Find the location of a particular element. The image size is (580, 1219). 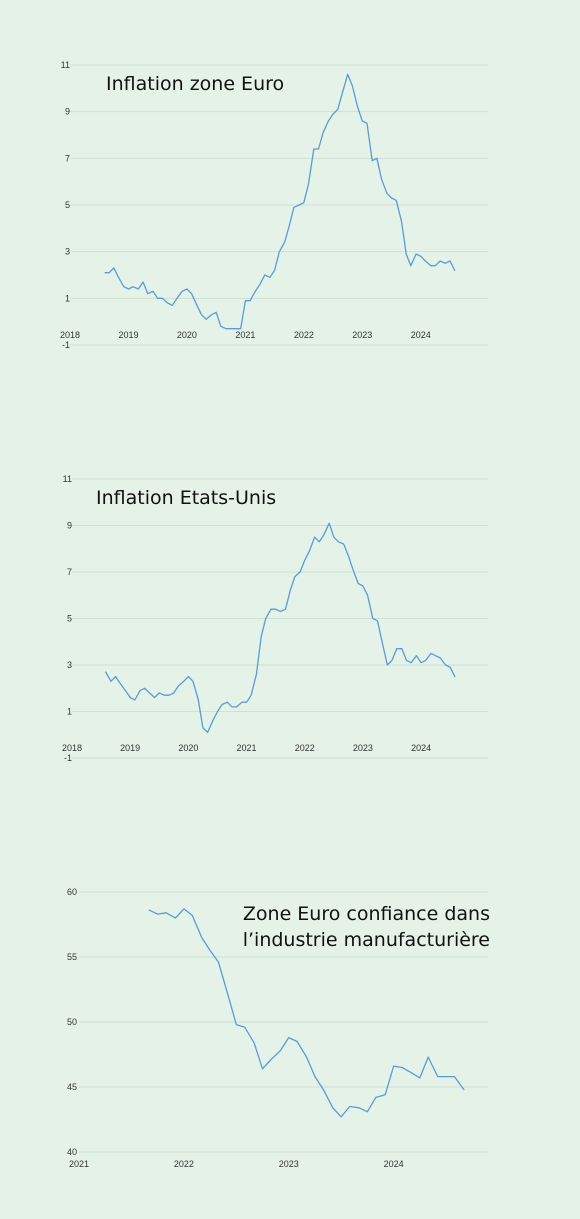

y-tick-label: 55 is located at coordinates (72, 957).